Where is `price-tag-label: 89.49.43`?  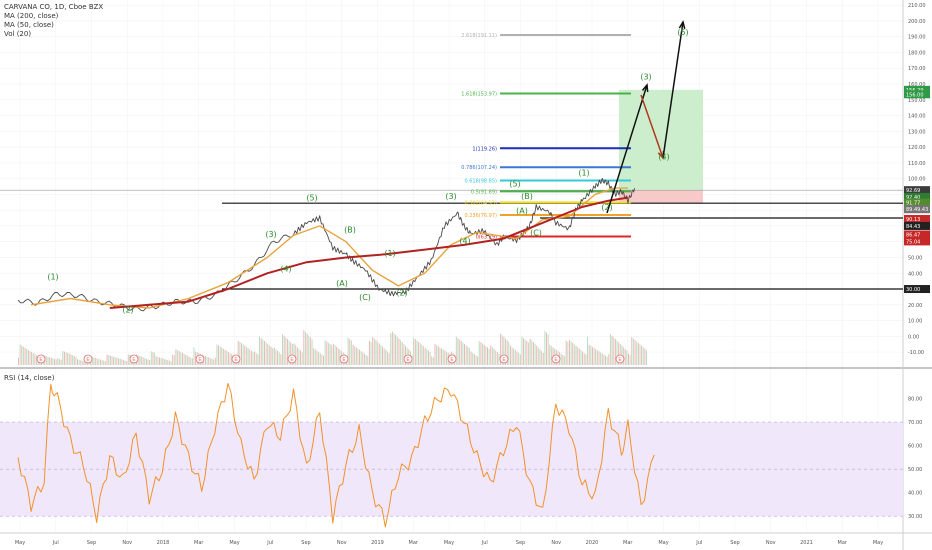 price-tag-label: 89.49.43 is located at coordinates (917, 210).